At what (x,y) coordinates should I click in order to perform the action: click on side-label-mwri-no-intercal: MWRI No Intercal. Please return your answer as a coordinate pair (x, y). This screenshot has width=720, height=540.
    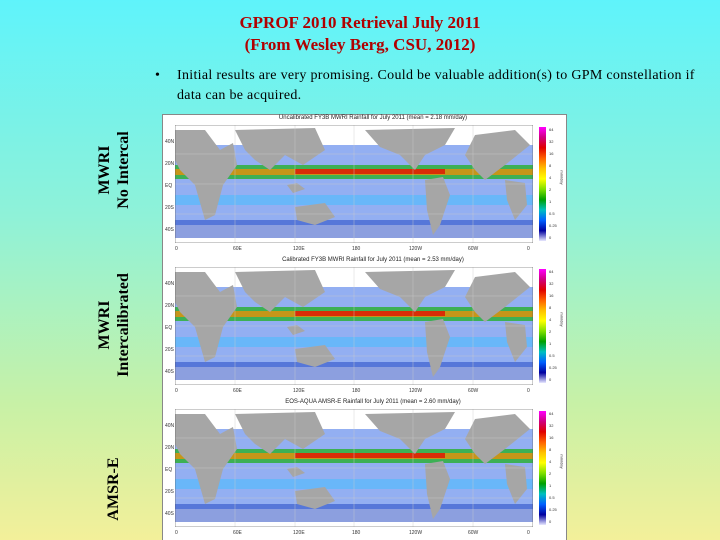
    Looking at the image, I should click on (114, 170).